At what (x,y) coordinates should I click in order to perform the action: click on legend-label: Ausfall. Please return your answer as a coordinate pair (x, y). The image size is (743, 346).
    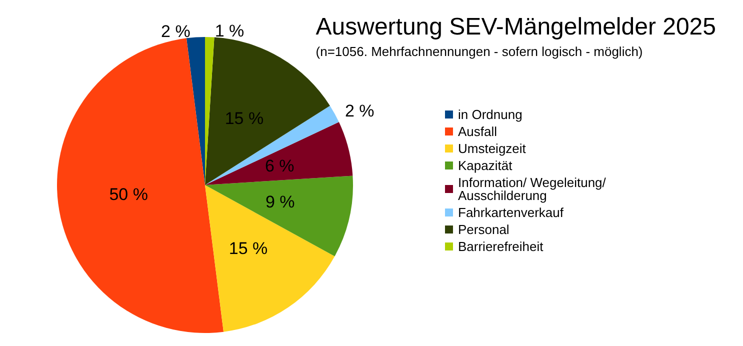
    Looking at the image, I should click on (478, 131).